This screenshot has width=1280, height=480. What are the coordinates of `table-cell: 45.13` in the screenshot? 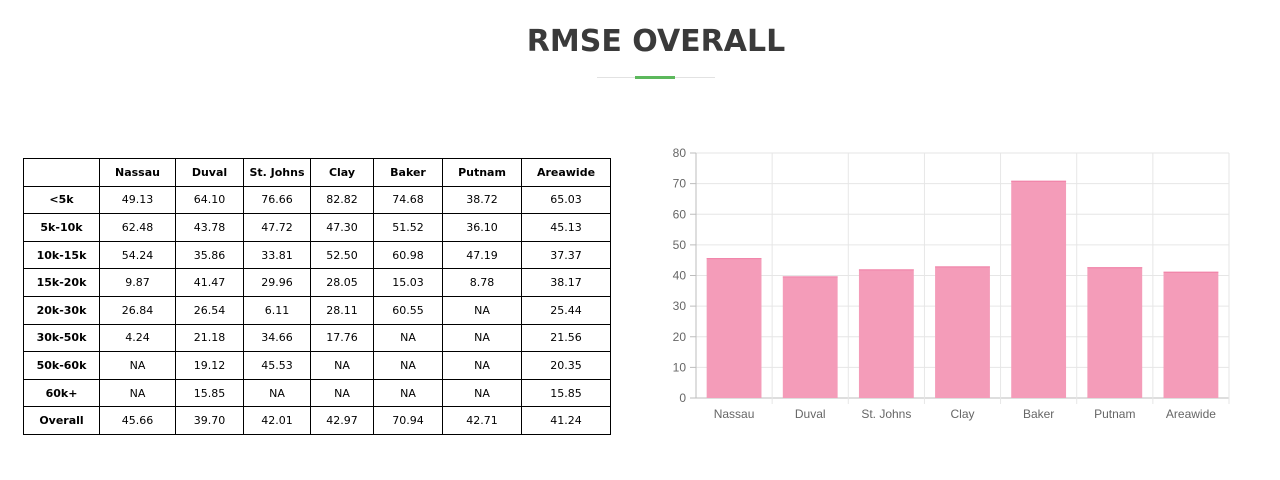 It's located at (566, 227).